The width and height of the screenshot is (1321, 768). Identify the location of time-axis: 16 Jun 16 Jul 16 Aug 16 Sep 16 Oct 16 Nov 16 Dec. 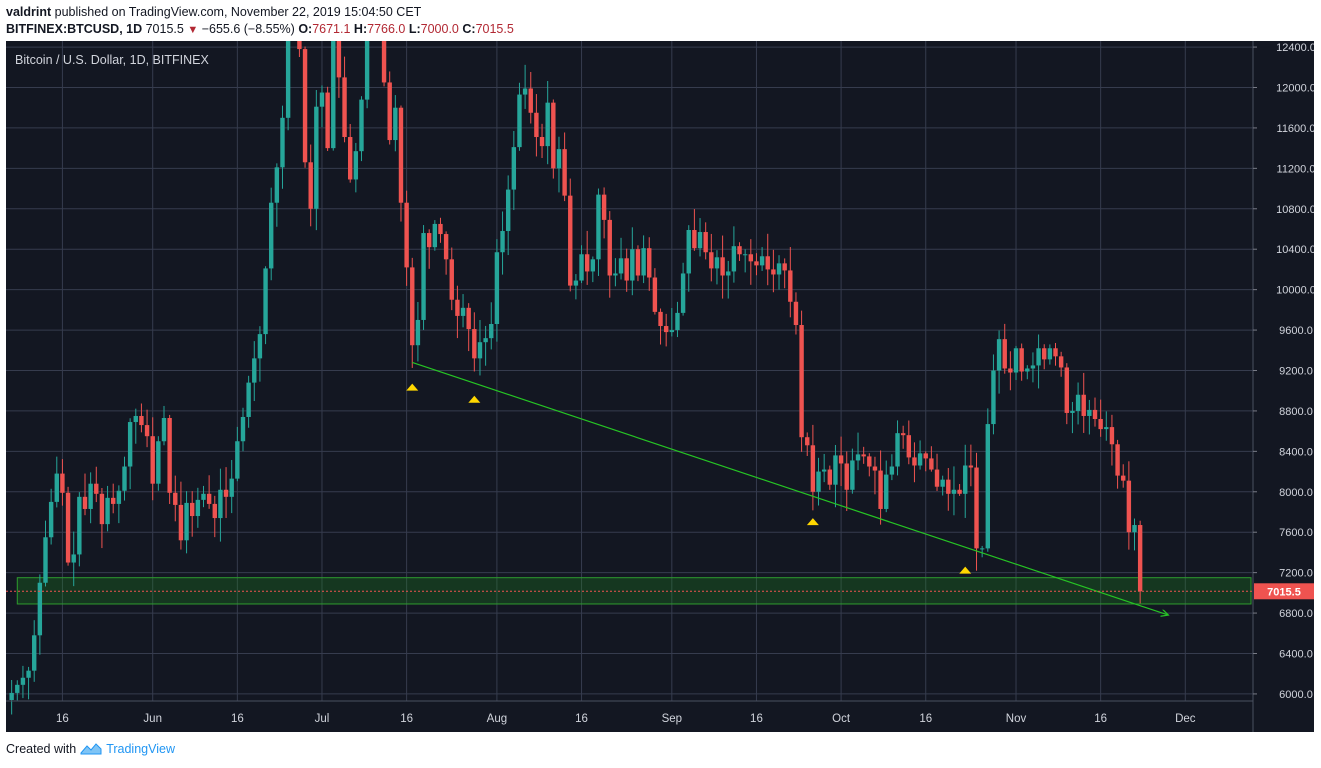
(626, 719).